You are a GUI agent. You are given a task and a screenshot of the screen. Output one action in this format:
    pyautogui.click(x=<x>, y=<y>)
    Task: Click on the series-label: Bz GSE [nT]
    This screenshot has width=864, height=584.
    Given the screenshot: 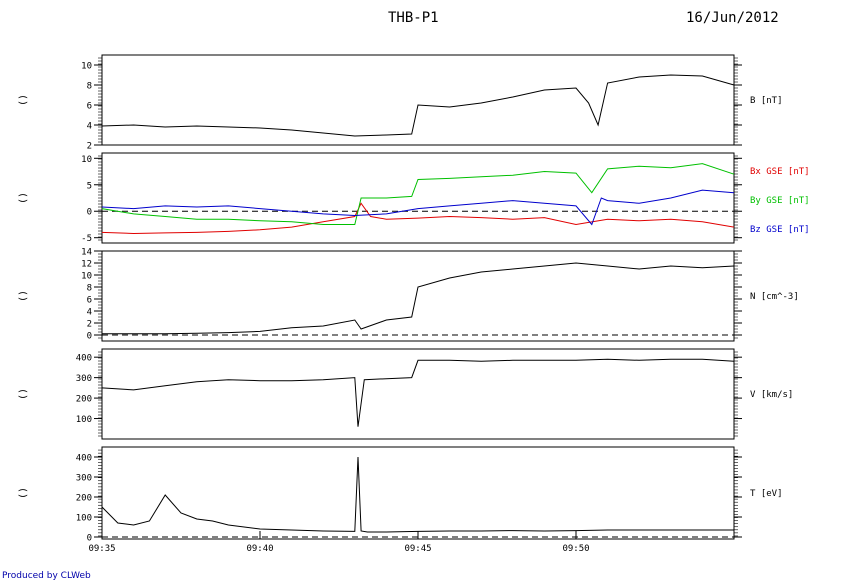 What is the action you would take?
    pyautogui.click(x=780, y=230)
    